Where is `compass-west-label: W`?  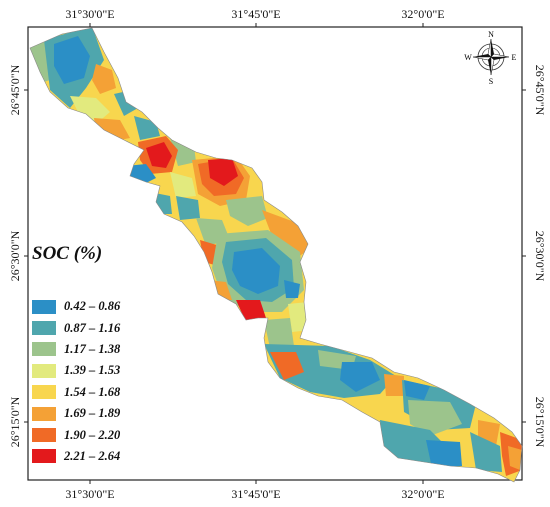 compass-west-label: W is located at coordinates (468, 57).